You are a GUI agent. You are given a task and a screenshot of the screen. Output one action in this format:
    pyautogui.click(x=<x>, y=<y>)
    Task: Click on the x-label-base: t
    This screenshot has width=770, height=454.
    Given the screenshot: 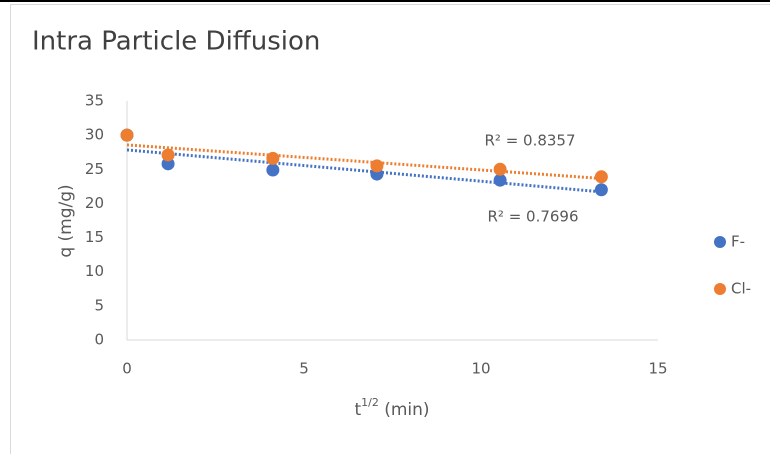 What is the action you would take?
    pyautogui.click(x=357, y=410)
    